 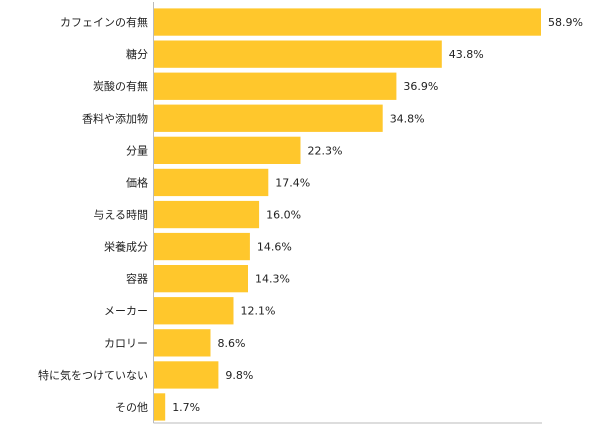 I want to click on value-label-8: 14.3%, so click(x=272, y=279).